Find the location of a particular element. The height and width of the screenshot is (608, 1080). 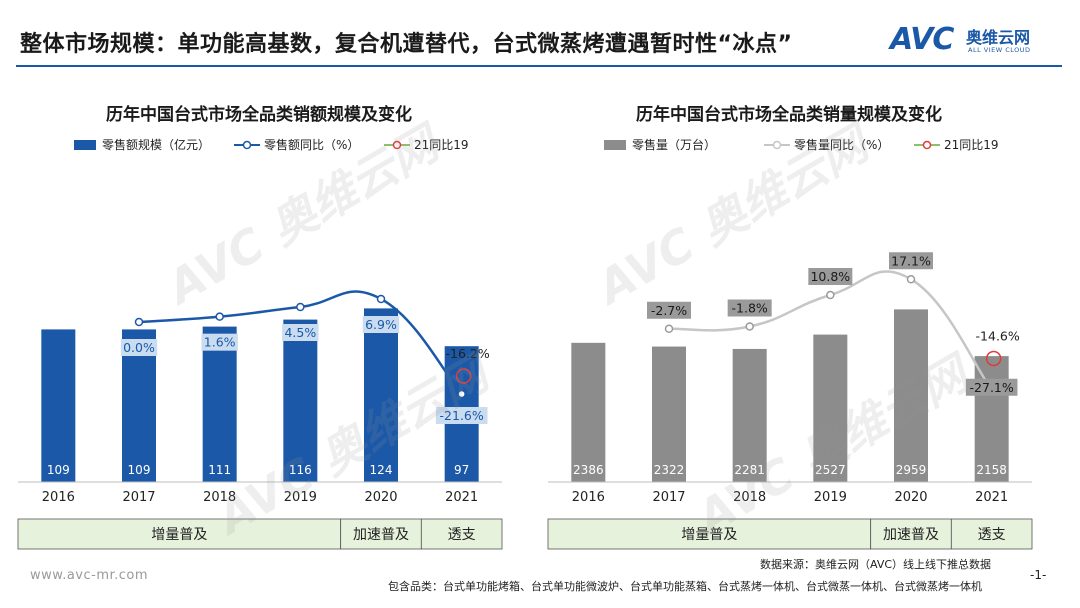

header-rule is located at coordinates (539, 66).